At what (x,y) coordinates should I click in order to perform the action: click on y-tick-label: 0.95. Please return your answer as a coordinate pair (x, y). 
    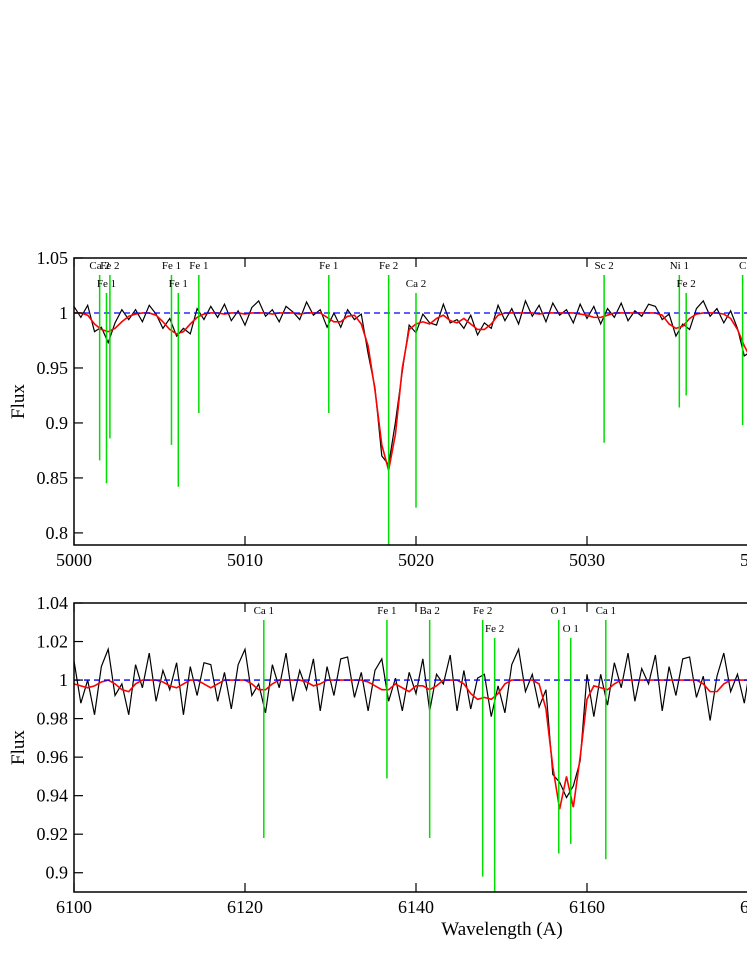
    Looking at the image, I should click on (53, 368).